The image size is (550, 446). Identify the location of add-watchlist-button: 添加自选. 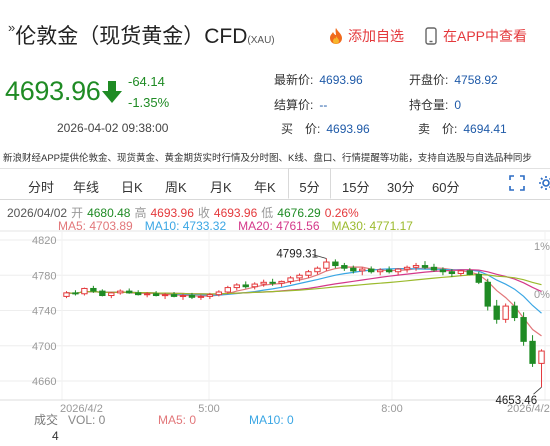
(366, 36).